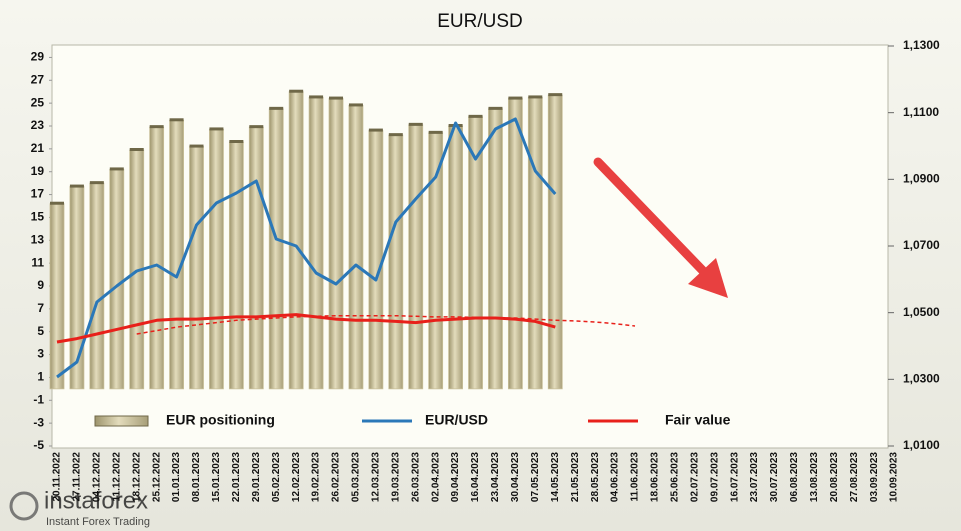  I want to click on x-tick-label: 25.06.2023, so click(674, 477).